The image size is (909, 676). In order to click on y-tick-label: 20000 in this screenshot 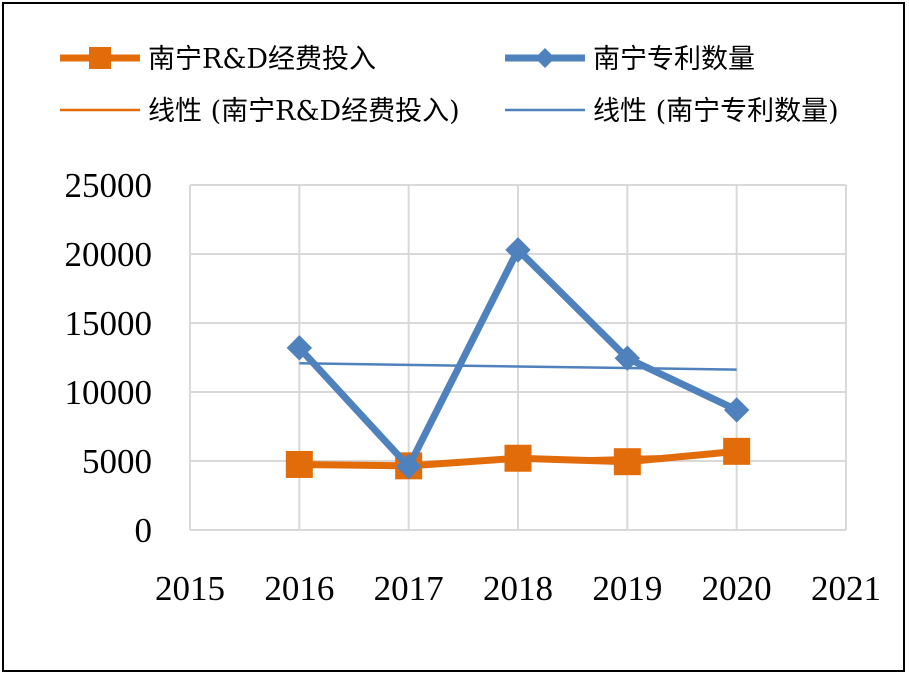, I will do `click(109, 254)`.